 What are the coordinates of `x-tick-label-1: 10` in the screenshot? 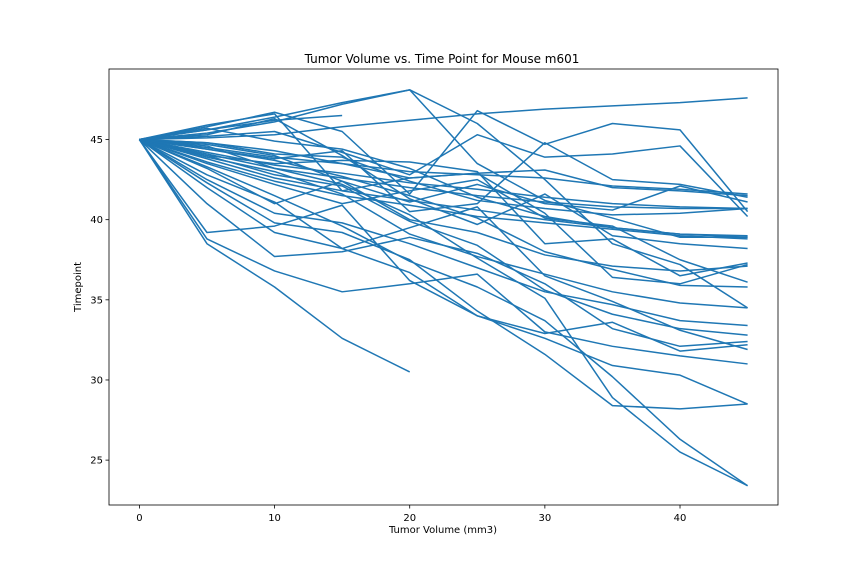 It's located at (274, 518).